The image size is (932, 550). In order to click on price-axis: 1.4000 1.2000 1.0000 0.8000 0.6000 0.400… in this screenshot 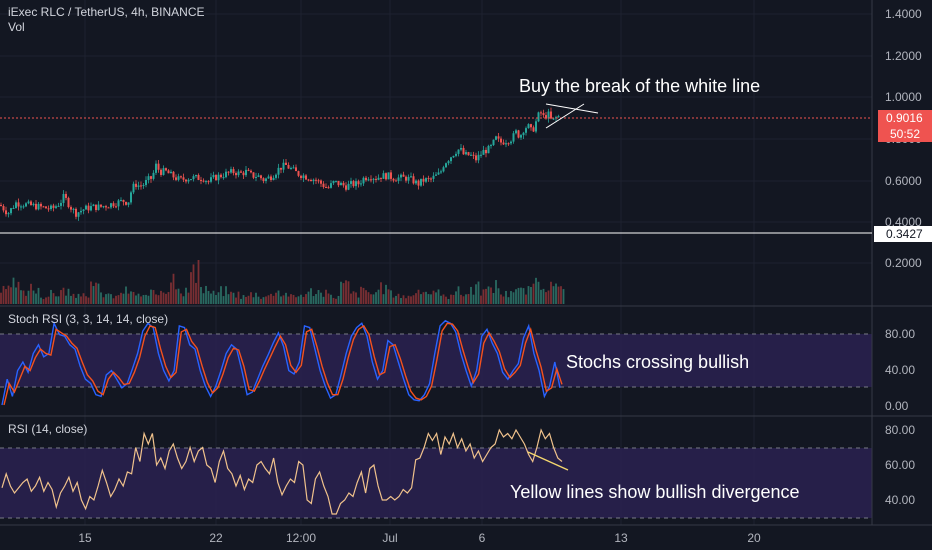, I will do `click(903, 138)`.